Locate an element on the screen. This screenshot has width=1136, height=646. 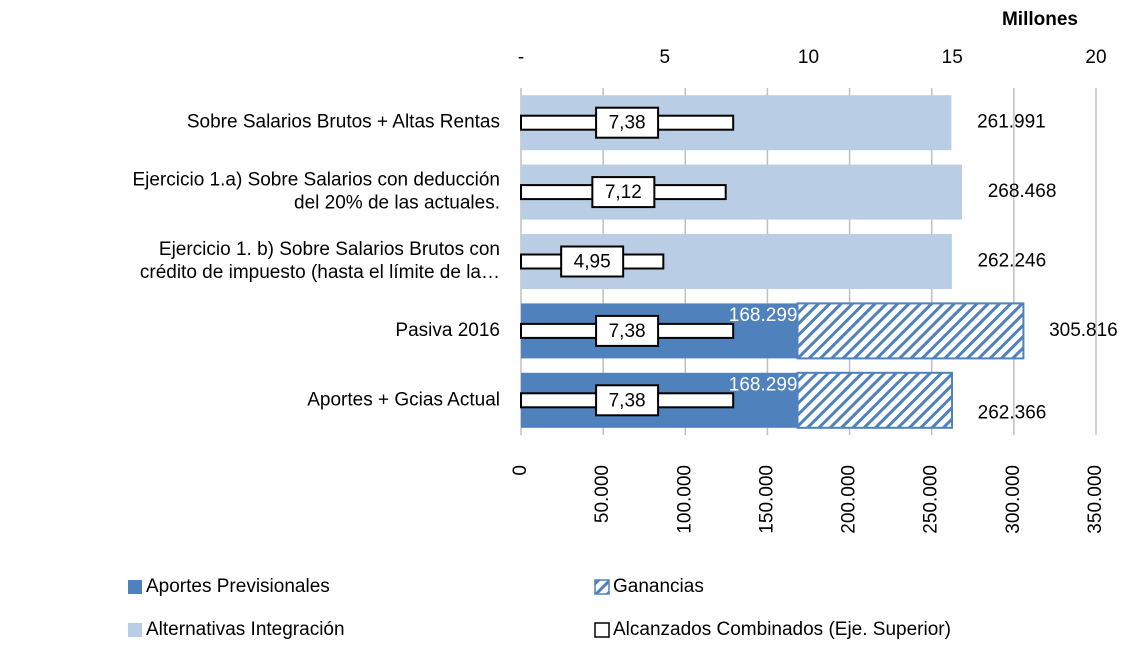
total-label: 305.816 is located at coordinates (1083, 330).